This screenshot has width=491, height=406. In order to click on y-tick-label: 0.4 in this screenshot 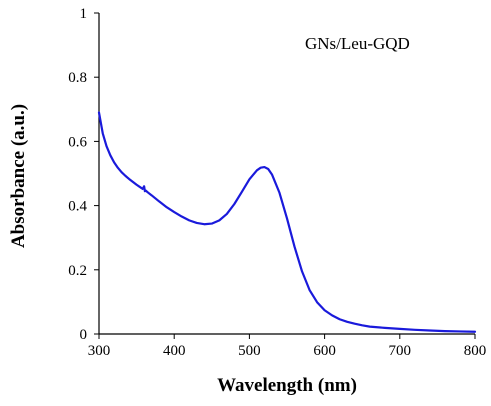, I will do `click(77, 207)`.